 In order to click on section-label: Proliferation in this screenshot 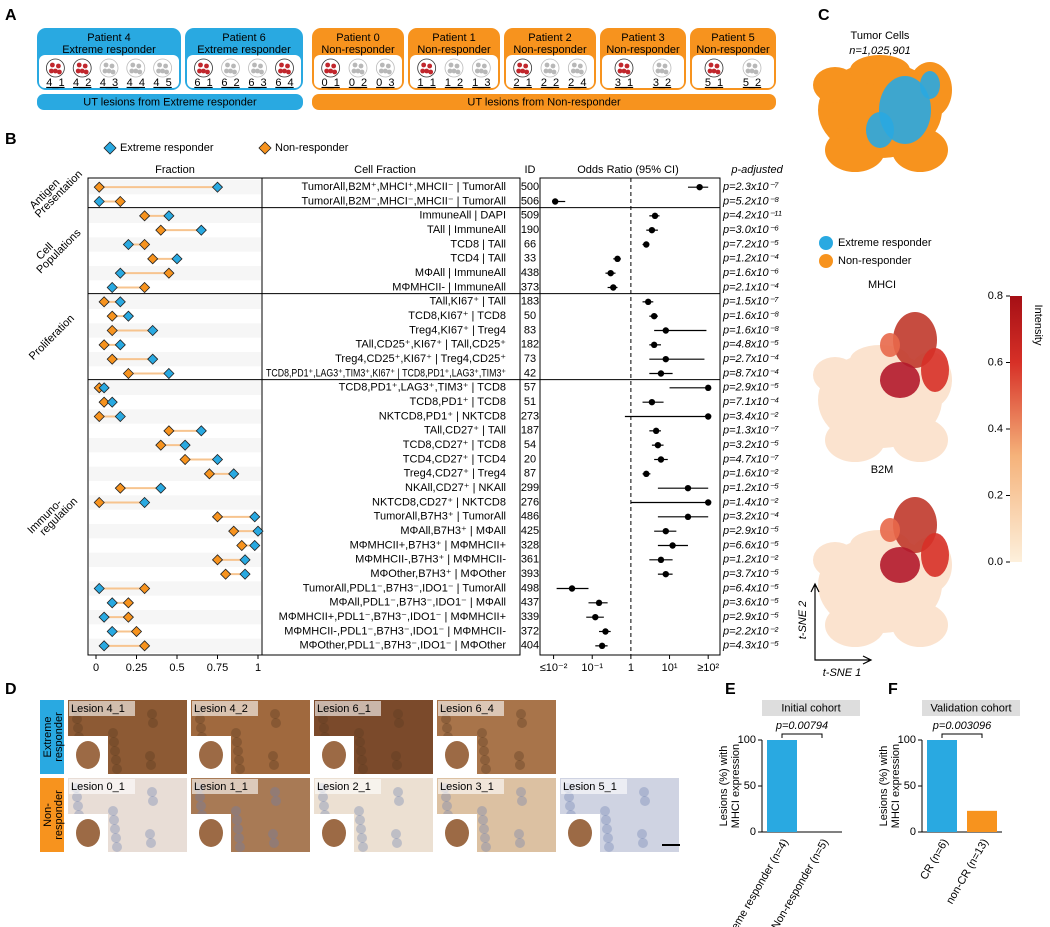, I will do `click(52, 338)`.